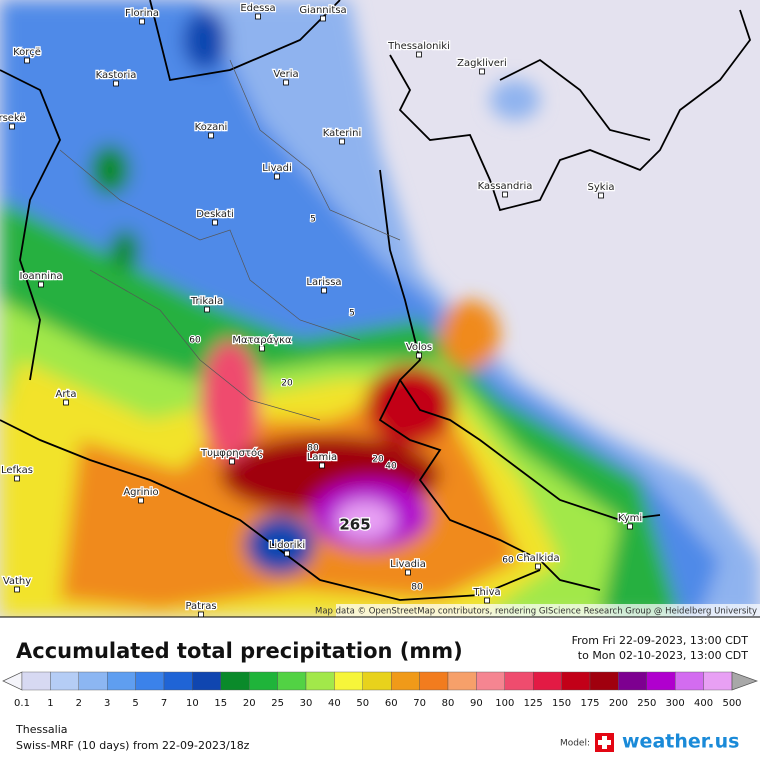  Describe the element at coordinates (215, 214) in the screenshot. I see `city-label: Deskati` at that location.